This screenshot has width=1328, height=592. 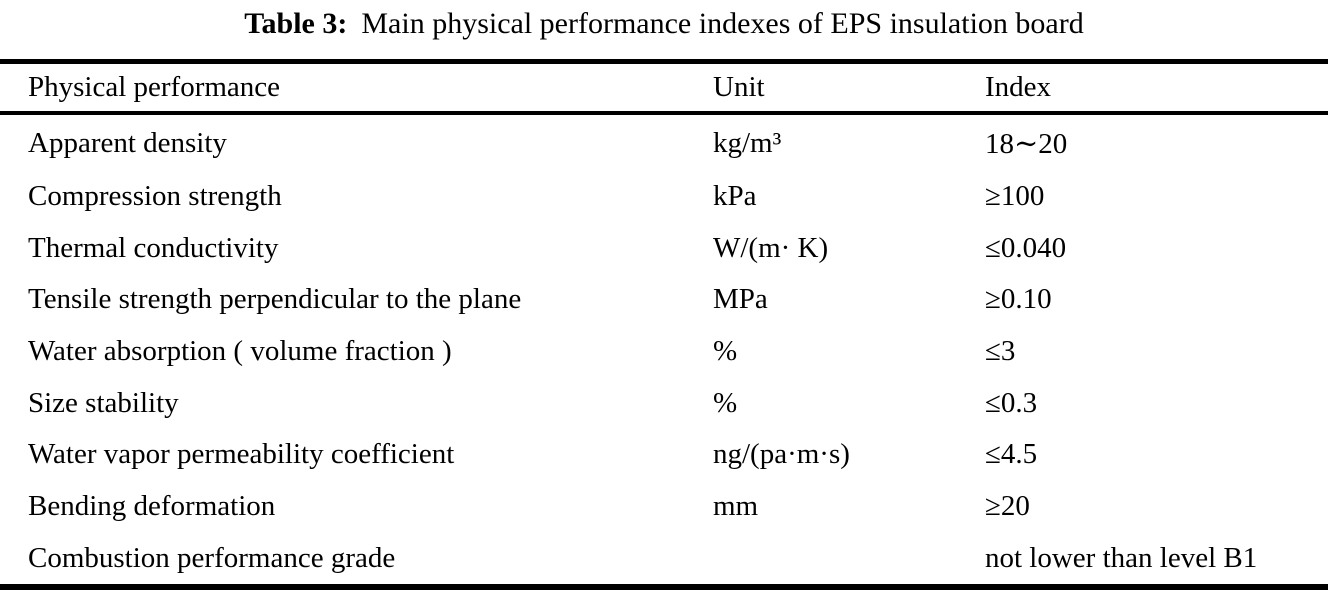 I want to click on cell-unit: kPa, so click(x=735, y=196).